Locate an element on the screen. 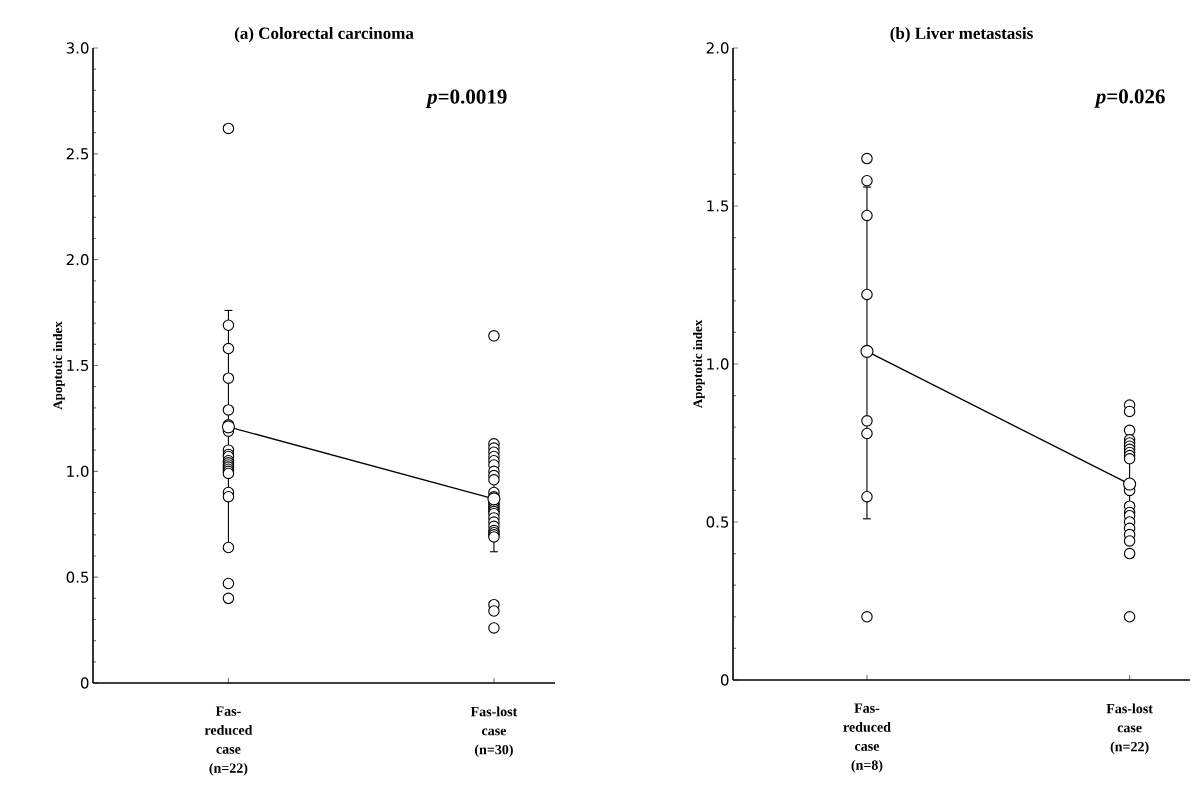  x-tick-label: Fas-reduced case (n=22) is located at coordinates (228, 741).